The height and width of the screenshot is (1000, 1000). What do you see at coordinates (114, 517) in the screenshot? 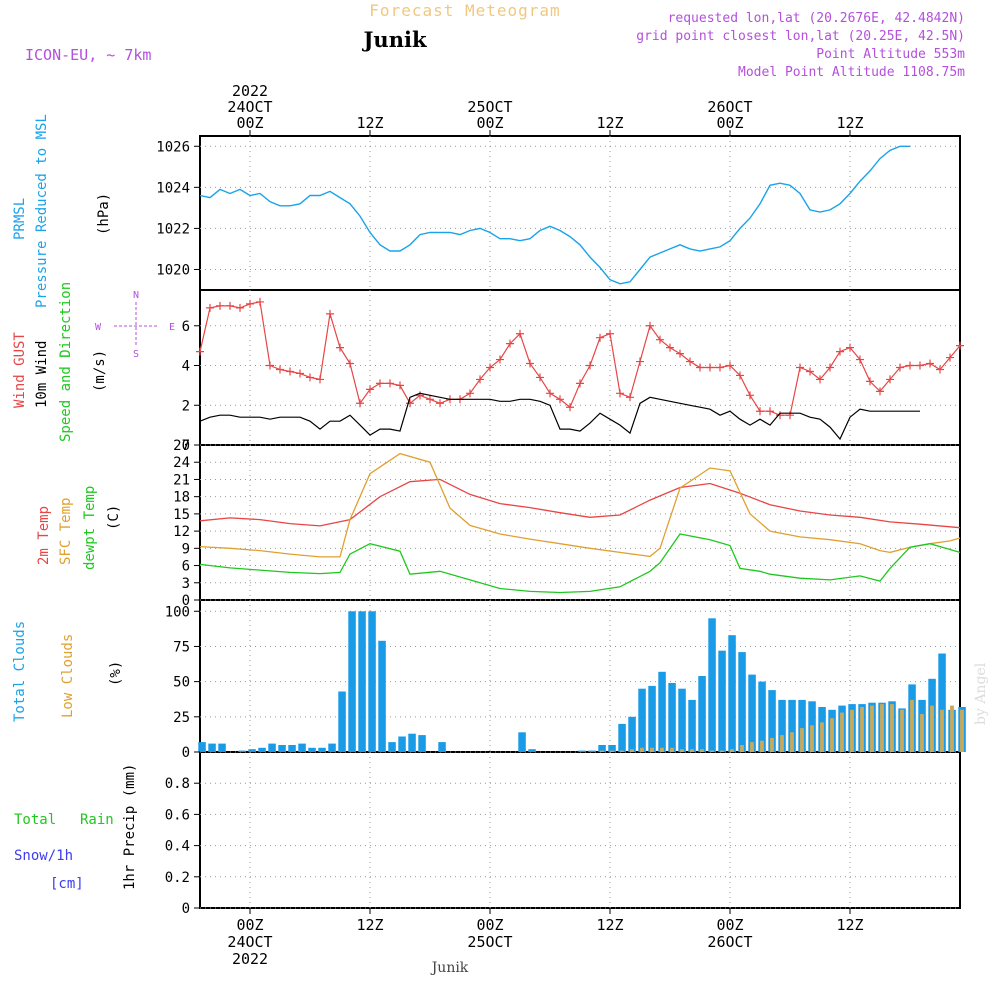
I see `temp-unit-label: (C)` at bounding box center [114, 517].